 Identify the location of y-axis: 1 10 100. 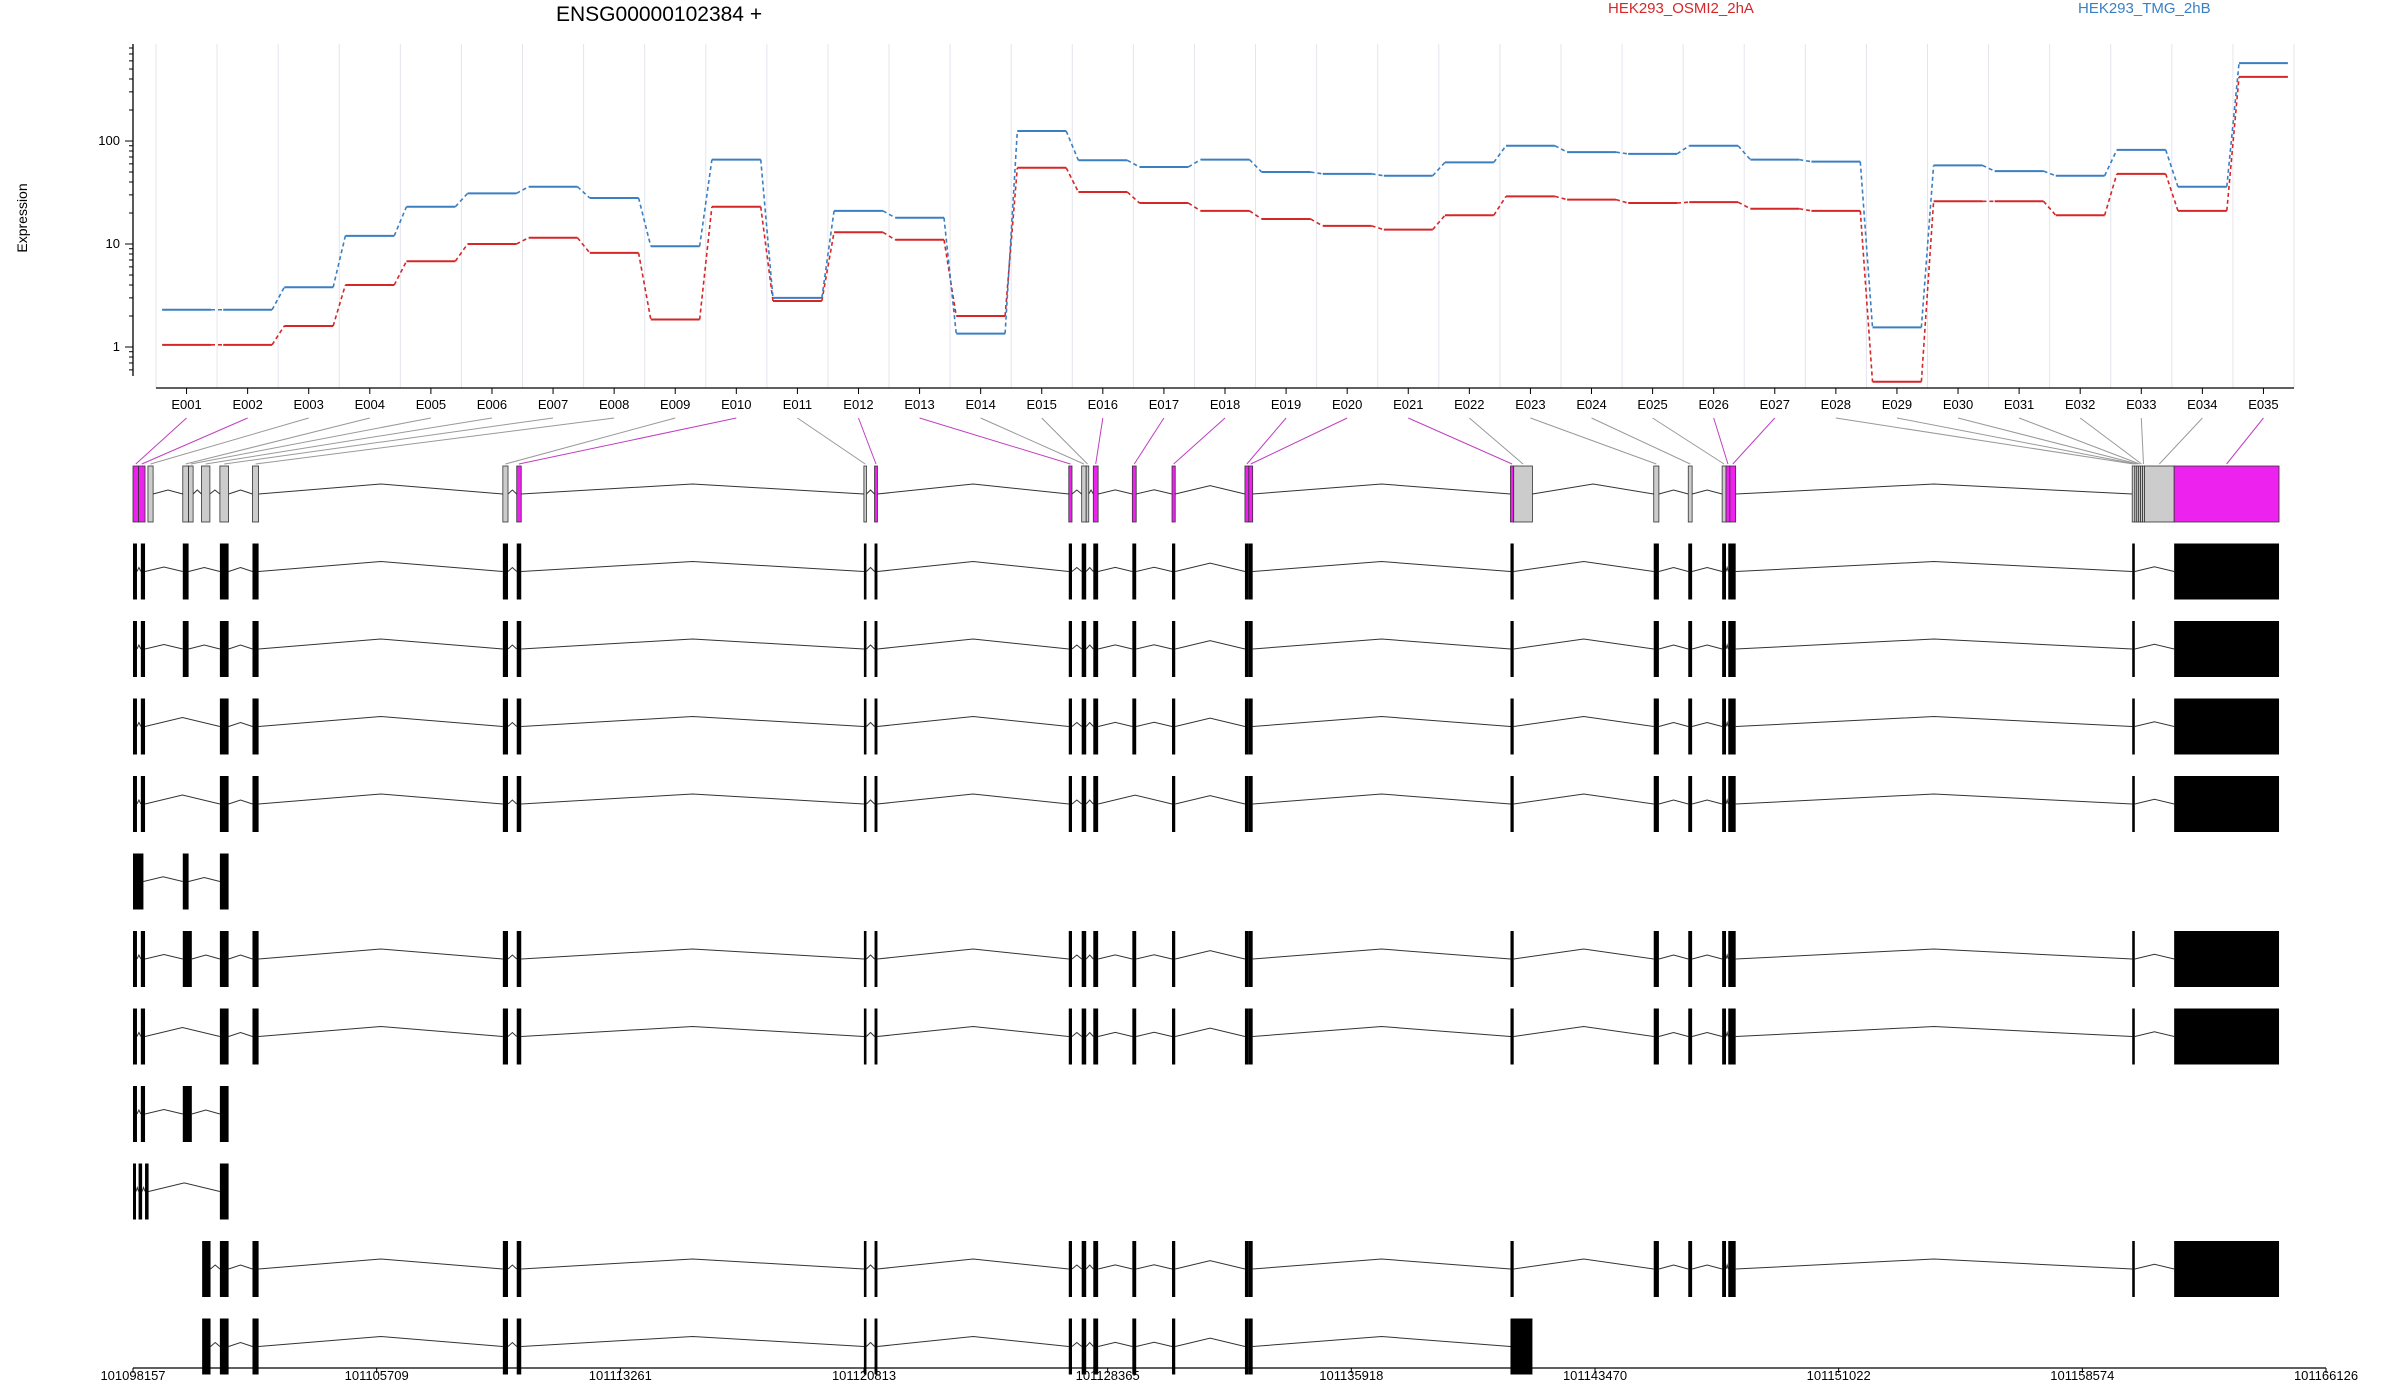
(116, 210).